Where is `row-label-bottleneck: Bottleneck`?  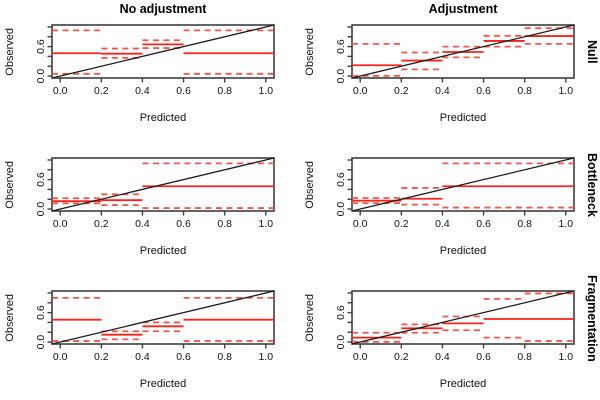
row-label-bottleneck: Bottleneck is located at coordinates (592, 185).